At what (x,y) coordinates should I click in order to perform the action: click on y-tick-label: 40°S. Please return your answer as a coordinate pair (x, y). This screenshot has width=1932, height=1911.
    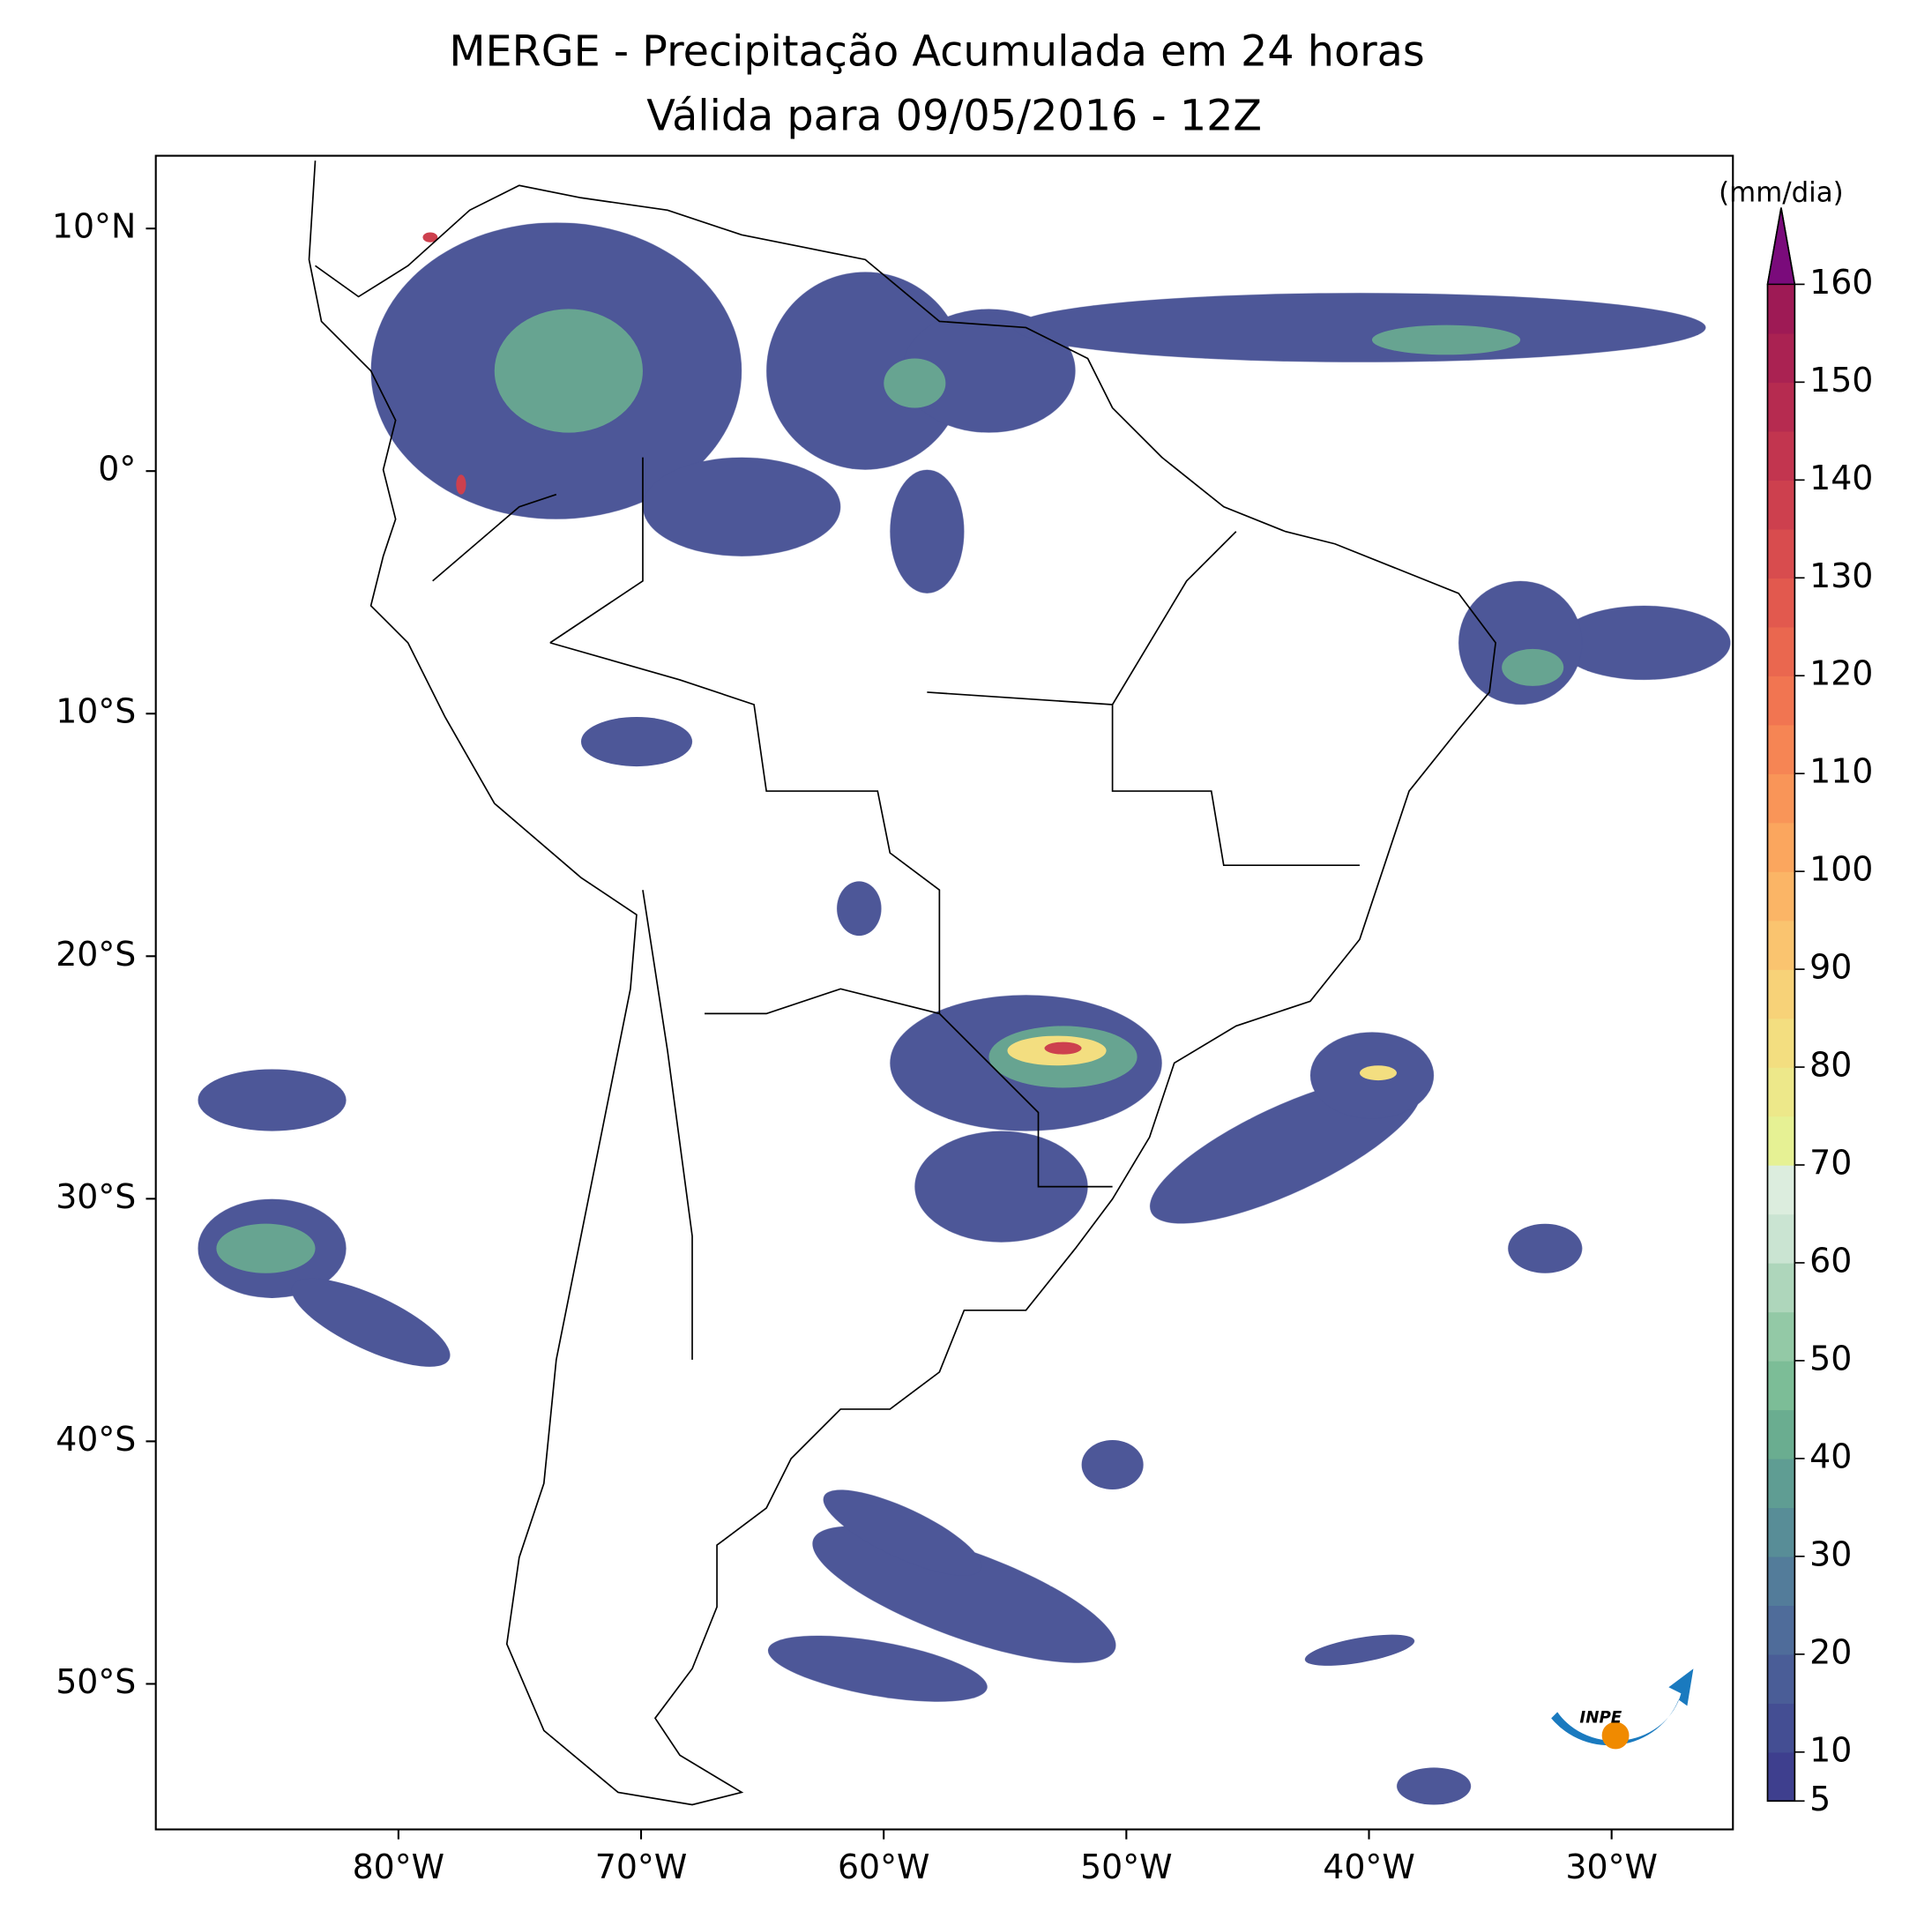
    Looking at the image, I should click on (96, 1440).